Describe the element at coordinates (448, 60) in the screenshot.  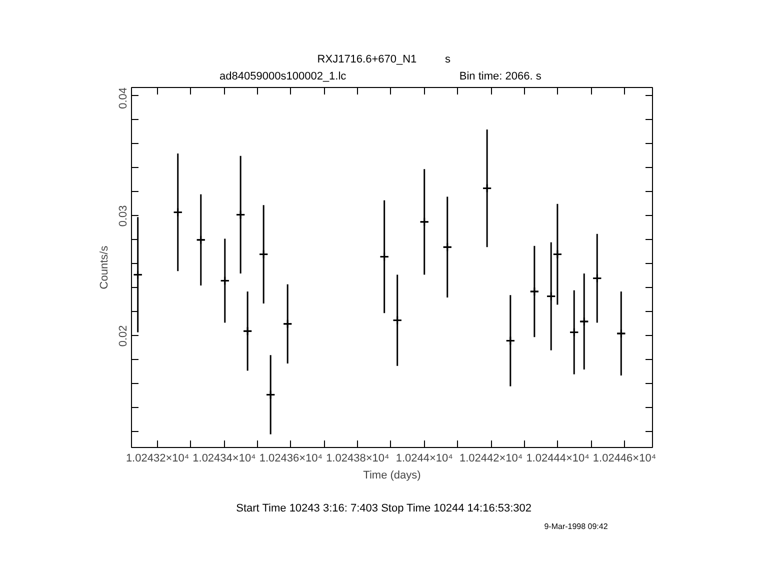
I see `text: s` at that location.